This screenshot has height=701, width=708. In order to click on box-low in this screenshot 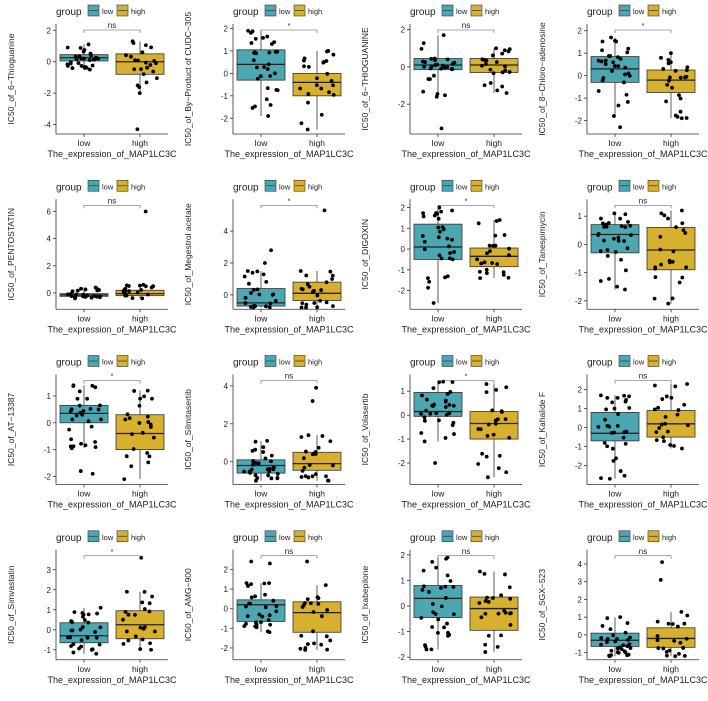, I will do `click(84, 57)`.